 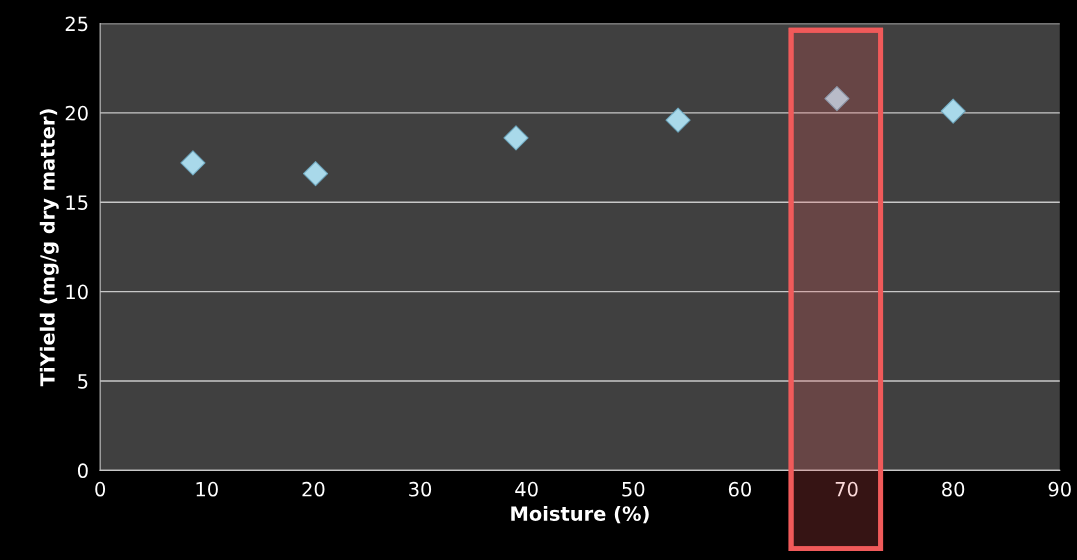 What do you see at coordinates (76, 113) in the screenshot?
I see `y-tick-label: 20` at bounding box center [76, 113].